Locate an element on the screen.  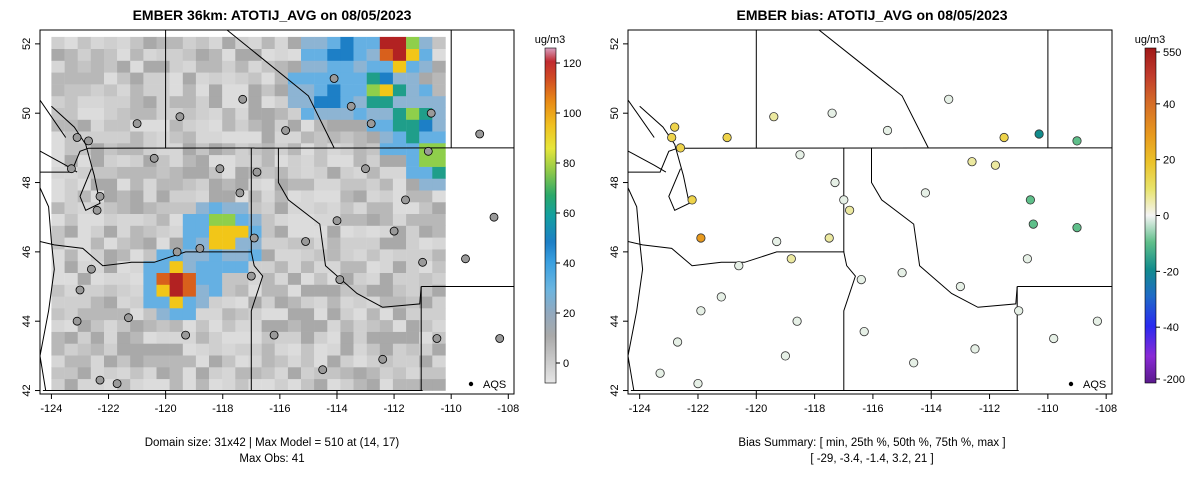
x-tick-label: -114 is located at coordinates (931, 409).